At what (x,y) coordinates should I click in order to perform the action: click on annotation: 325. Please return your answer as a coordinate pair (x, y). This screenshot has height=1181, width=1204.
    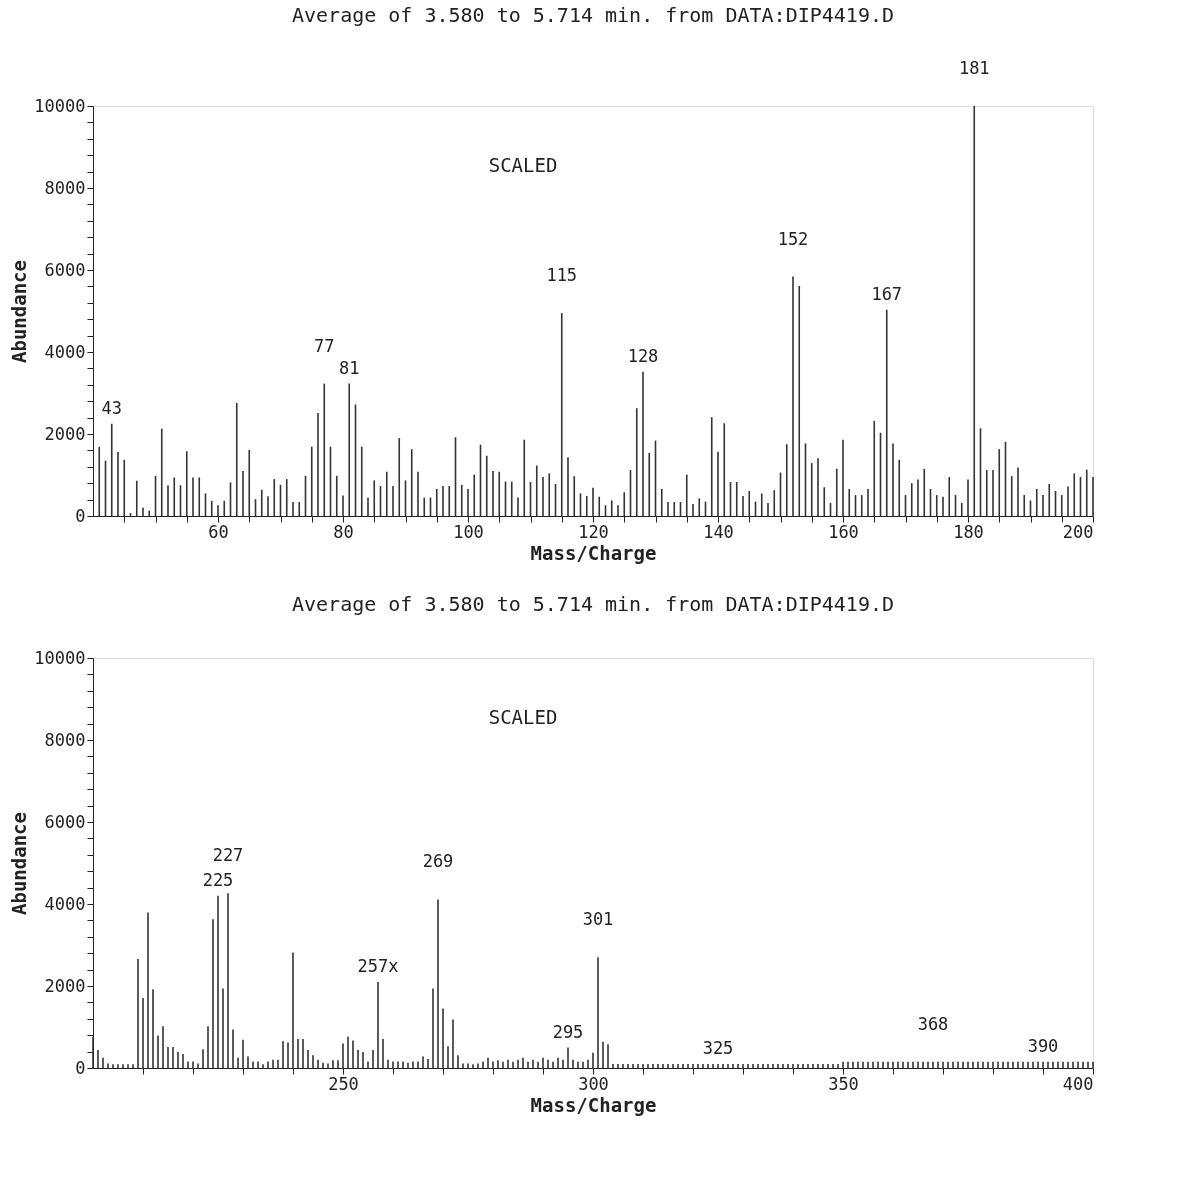
    Looking at the image, I should click on (718, 1047).